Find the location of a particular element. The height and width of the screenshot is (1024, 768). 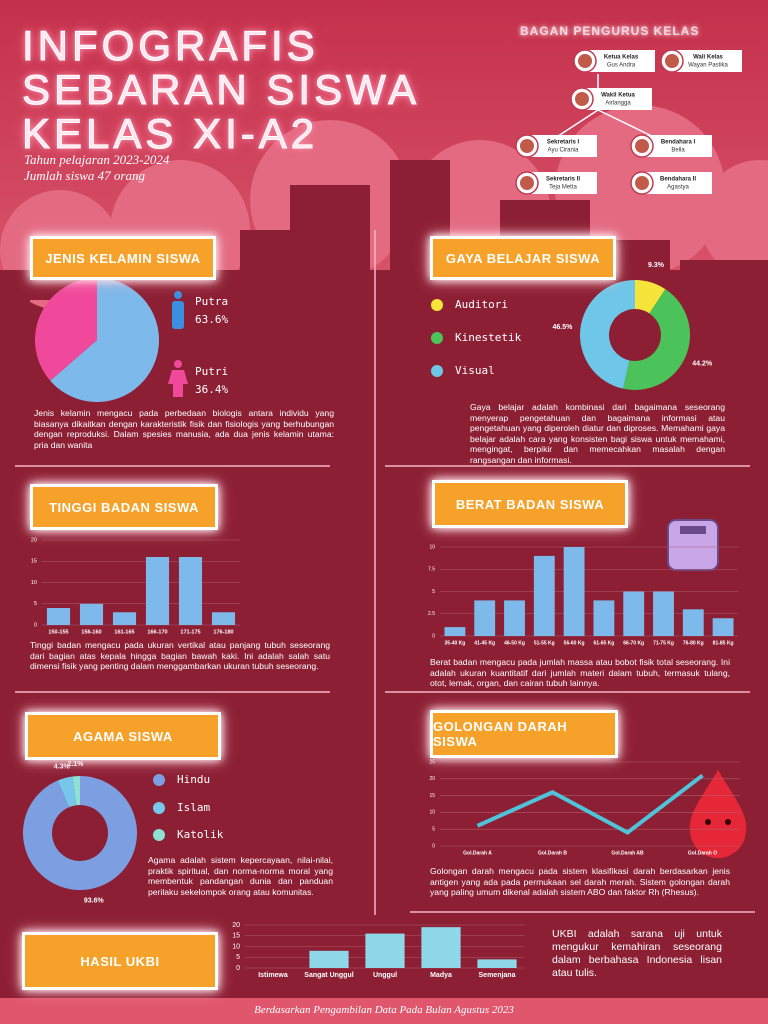

org-role: Bendahara I is located at coordinates (678, 143).